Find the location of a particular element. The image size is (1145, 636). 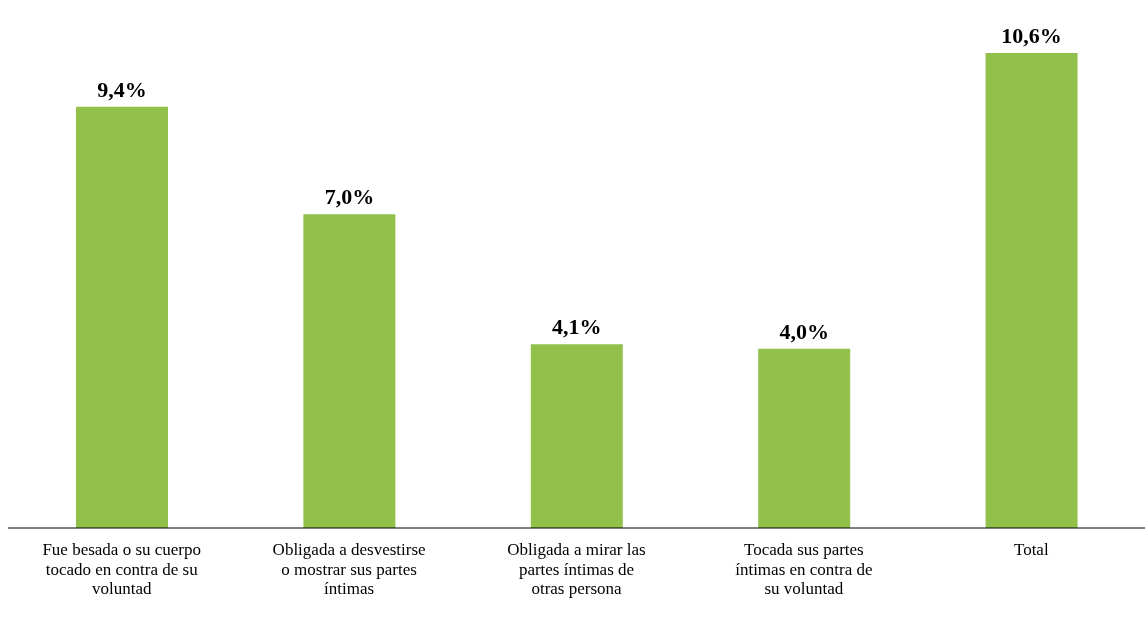

data-label: 7,0% is located at coordinates (349, 197).